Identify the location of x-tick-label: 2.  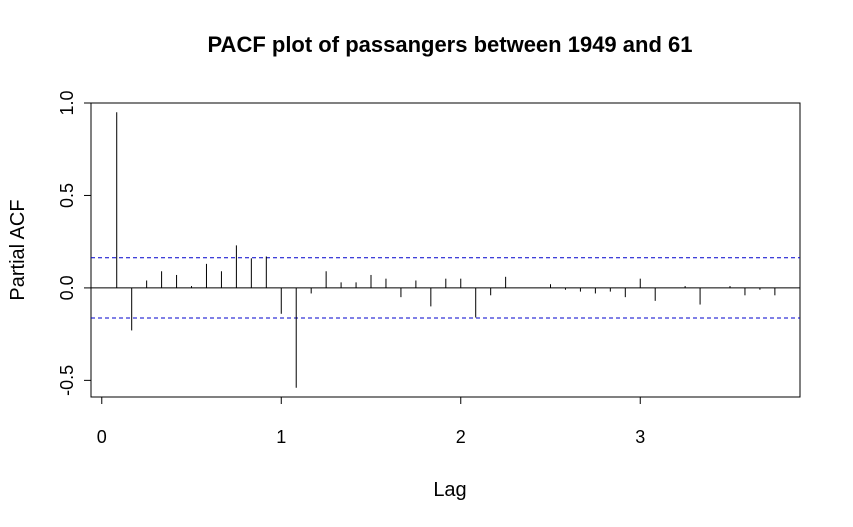
(461, 437).